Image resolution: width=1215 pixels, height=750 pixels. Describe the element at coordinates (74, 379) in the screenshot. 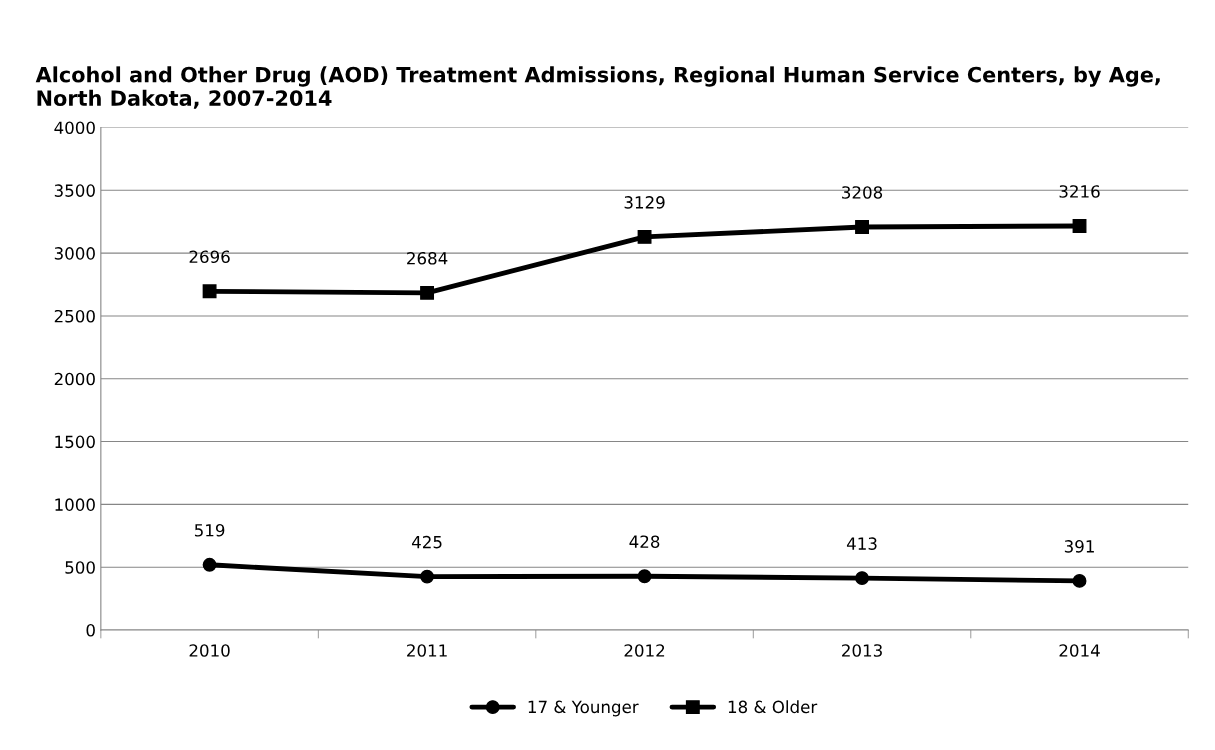

I see `y-tick-label: 2000` at that location.